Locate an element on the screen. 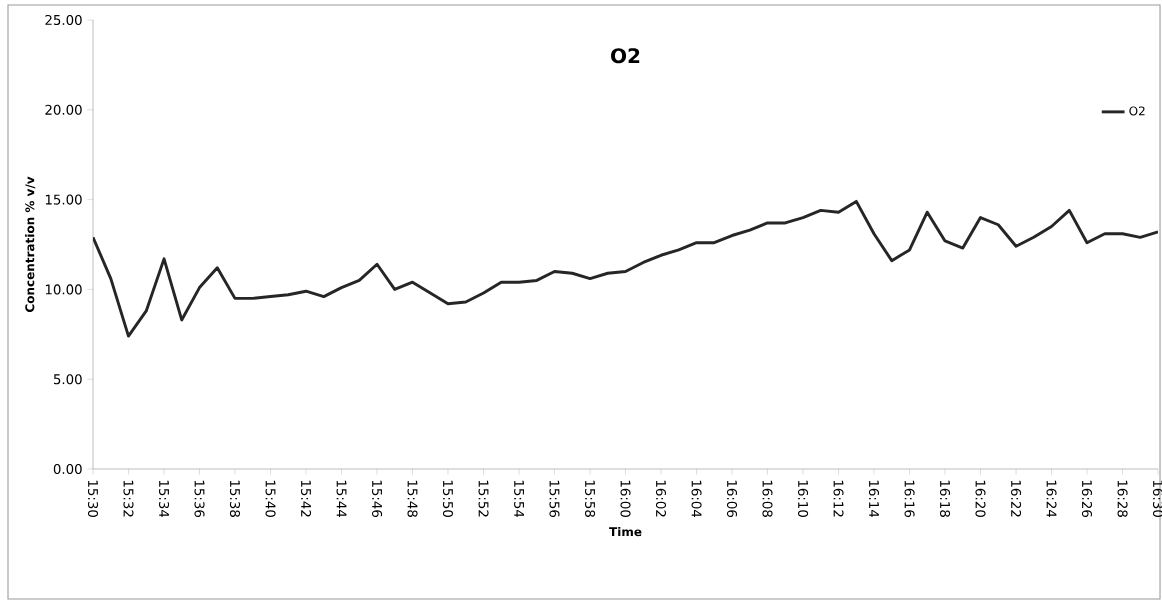 This screenshot has width=1162, height=603. x-tick-label: 16:06 is located at coordinates (732, 498).